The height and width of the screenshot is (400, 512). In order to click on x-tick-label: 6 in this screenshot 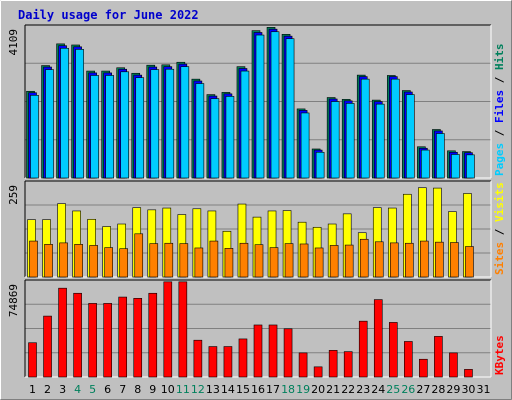, I will do `click(107, 389)`.